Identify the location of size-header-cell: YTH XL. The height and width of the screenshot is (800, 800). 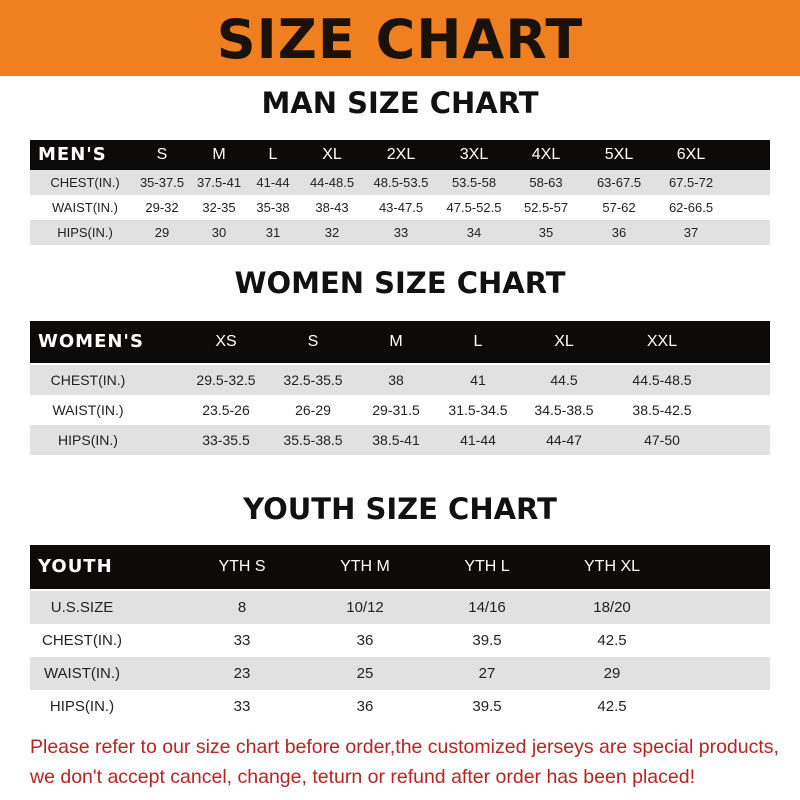
(612, 566).